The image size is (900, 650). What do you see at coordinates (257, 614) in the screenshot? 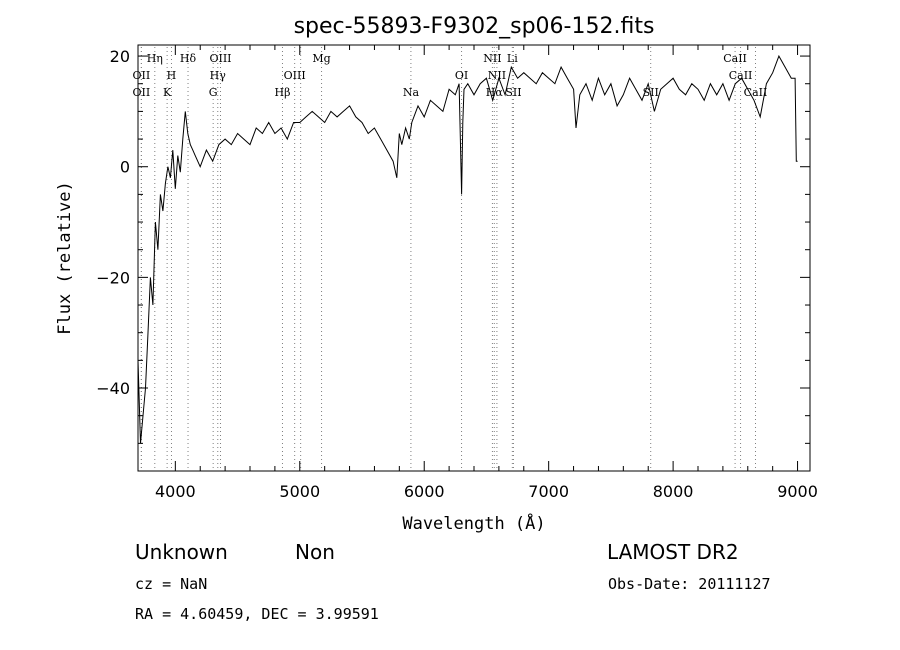
I see `coordinates-label: RA = 4.60459, DEC = 3.99591` at bounding box center [257, 614].